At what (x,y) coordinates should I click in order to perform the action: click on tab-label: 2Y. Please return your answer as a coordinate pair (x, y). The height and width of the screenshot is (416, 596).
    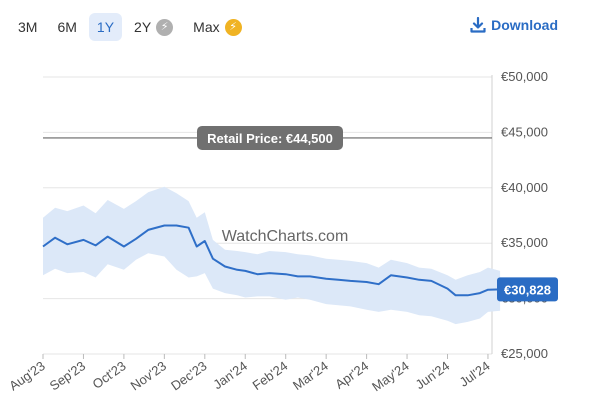
    Looking at the image, I should click on (143, 27).